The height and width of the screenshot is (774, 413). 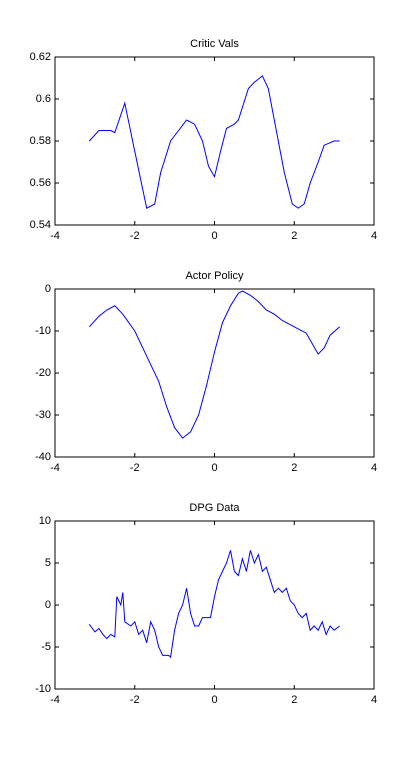 I want to click on y-tick-label: 10, so click(x=45, y=521).